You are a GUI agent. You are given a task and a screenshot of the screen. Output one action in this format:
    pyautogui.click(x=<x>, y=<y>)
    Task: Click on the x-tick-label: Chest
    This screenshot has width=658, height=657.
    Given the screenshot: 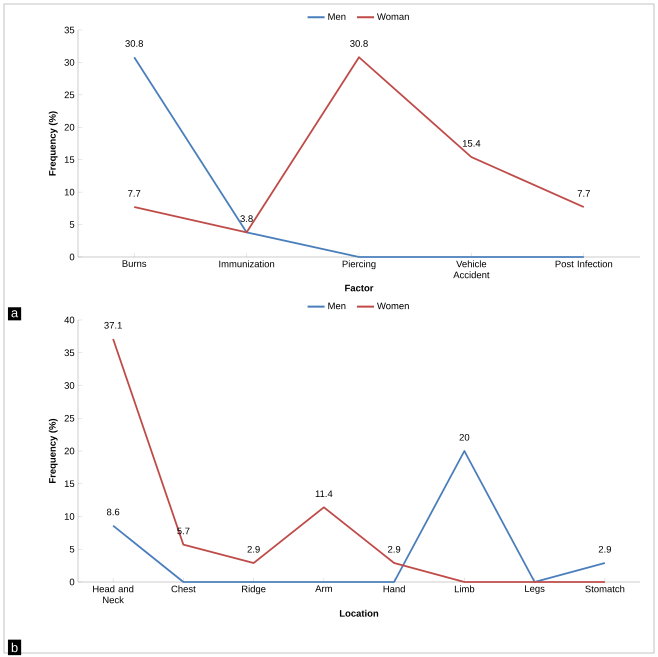 What is the action you would take?
    pyautogui.click(x=183, y=588)
    